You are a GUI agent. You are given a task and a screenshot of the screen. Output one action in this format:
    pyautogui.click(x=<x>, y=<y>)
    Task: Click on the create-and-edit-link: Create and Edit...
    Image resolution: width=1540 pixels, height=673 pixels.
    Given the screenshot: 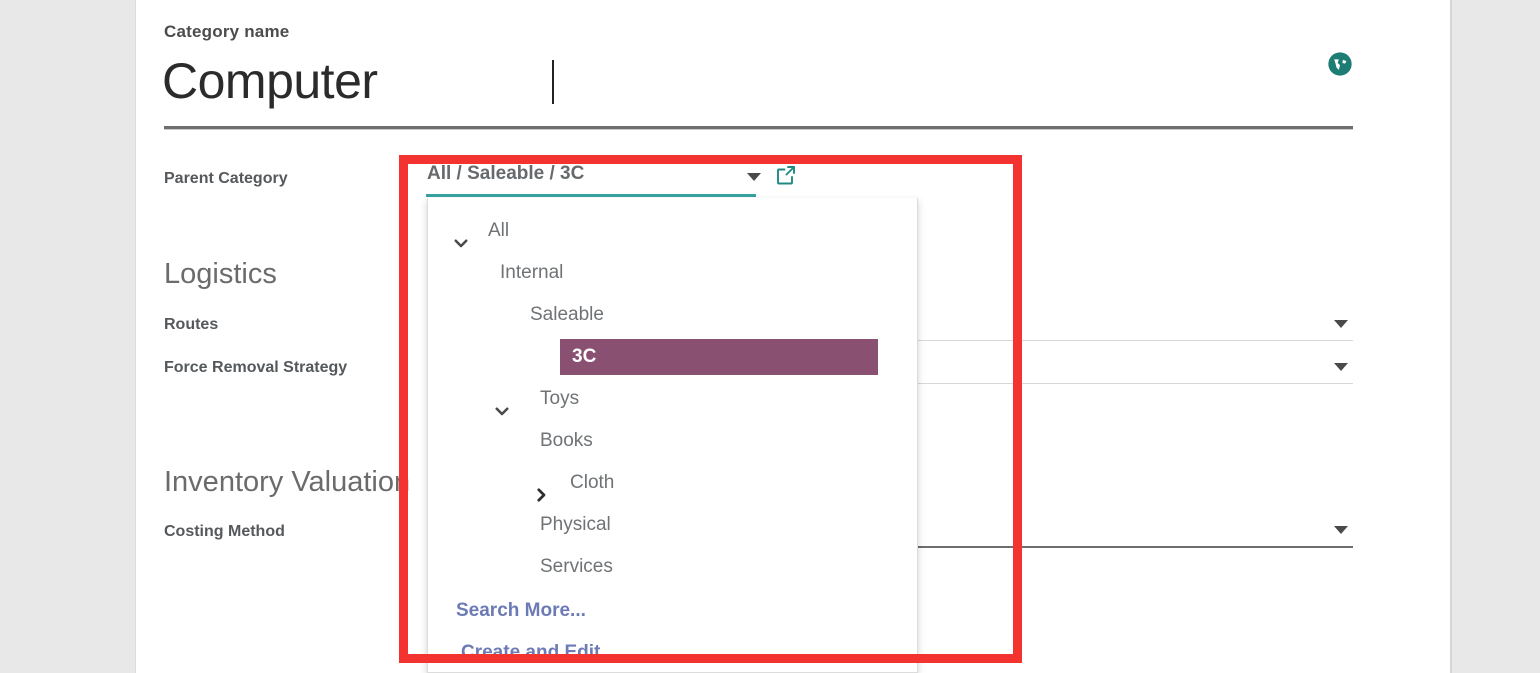 What is the action you would take?
    pyautogui.click(x=672, y=652)
    